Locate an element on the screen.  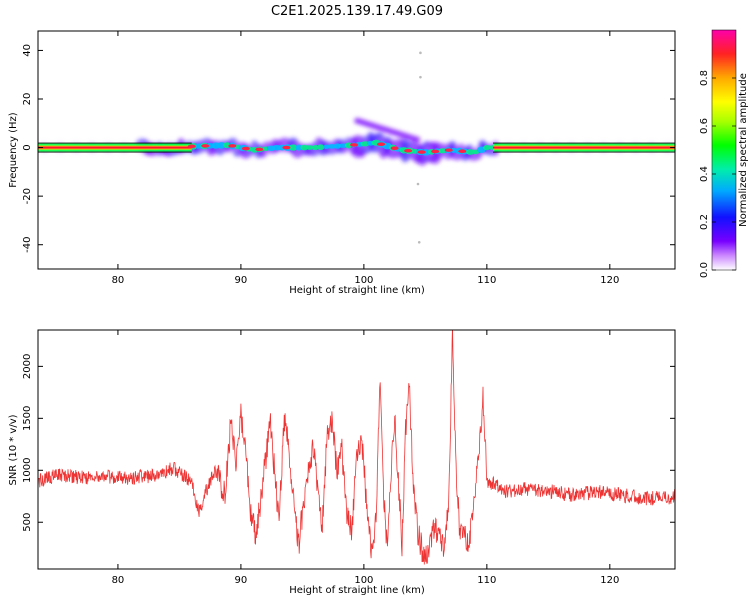
snr-y-tick-label: 1500 is located at coordinates (27, 418).